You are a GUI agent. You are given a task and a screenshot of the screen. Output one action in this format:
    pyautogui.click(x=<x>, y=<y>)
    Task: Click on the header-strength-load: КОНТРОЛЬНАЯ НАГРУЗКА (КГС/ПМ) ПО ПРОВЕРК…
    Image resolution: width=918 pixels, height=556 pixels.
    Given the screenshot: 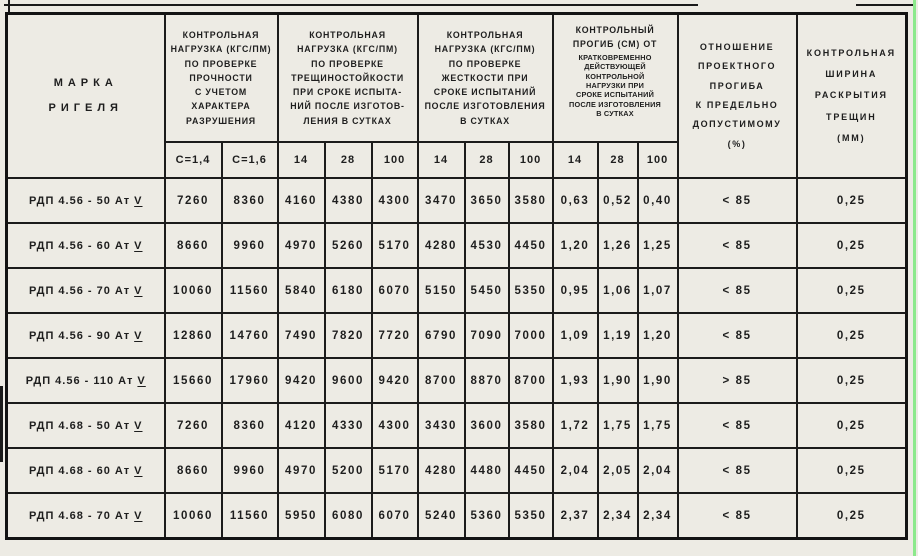 What is the action you would take?
    pyautogui.click(x=221, y=77)
    